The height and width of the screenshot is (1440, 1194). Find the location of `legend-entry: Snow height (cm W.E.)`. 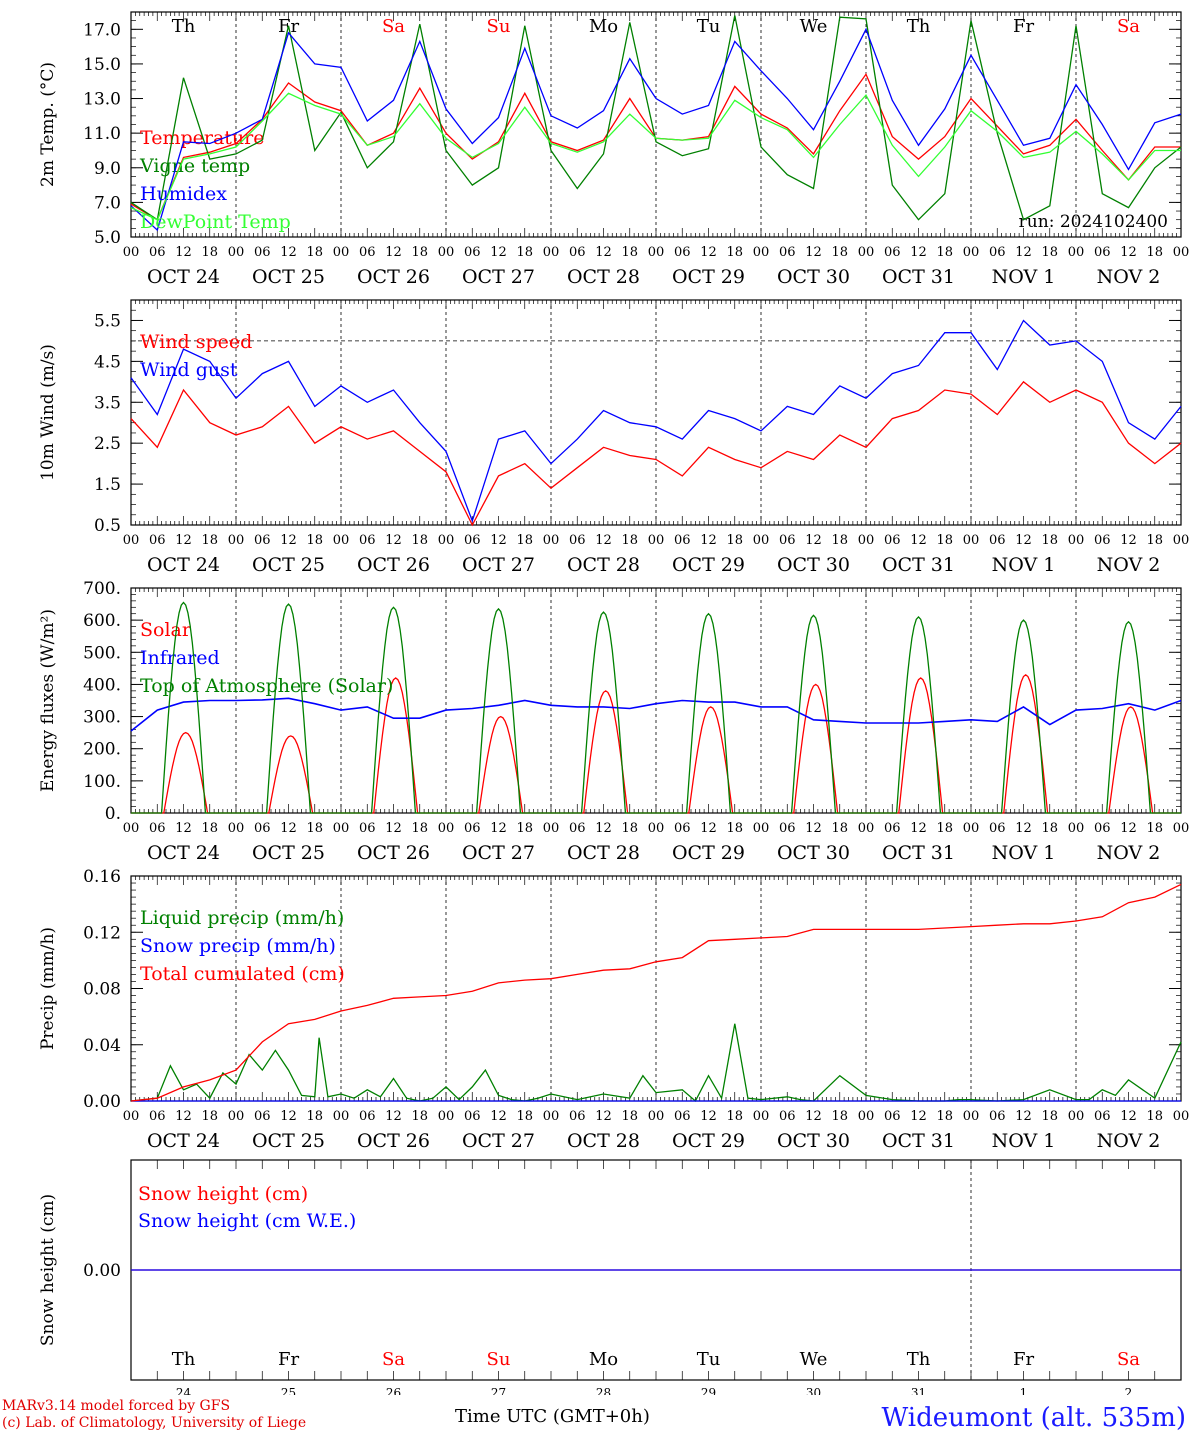

legend-entry: Snow height (cm W.E.) is located at coordinates (247, 1221).